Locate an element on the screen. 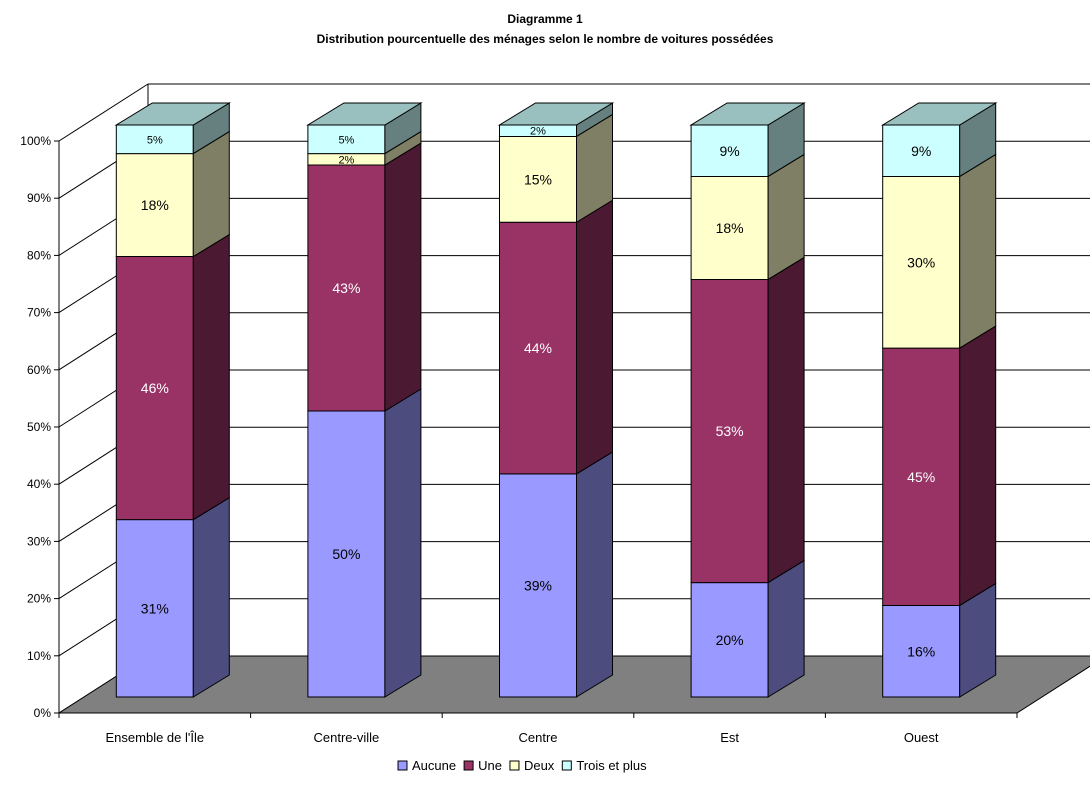 The image size is (1090, 785). y-tick-label: 80% is located at coordinates (39, 255).